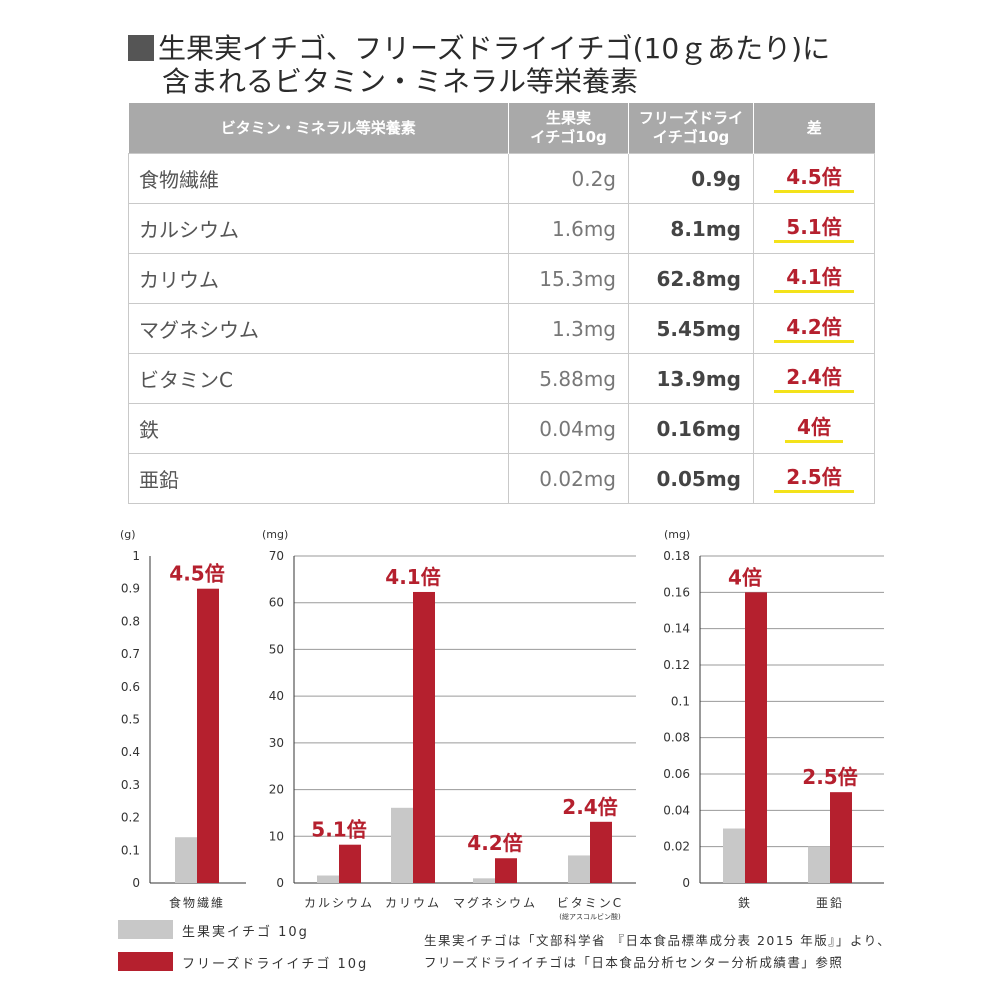  What do you see at coordinates (691, 128) in the screenshot?
I see `header-dried: フリーズドライ イチゴ10g` at bounding box center [691, 128].